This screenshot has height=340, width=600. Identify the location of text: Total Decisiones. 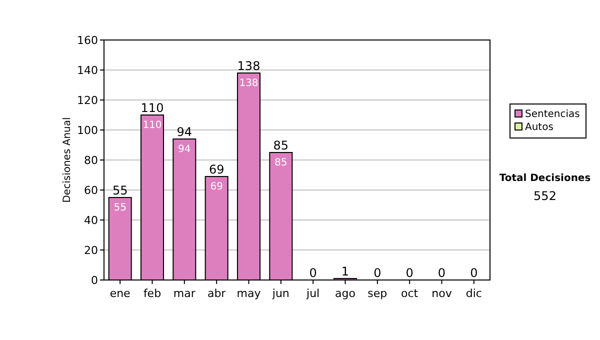
(545, 178).